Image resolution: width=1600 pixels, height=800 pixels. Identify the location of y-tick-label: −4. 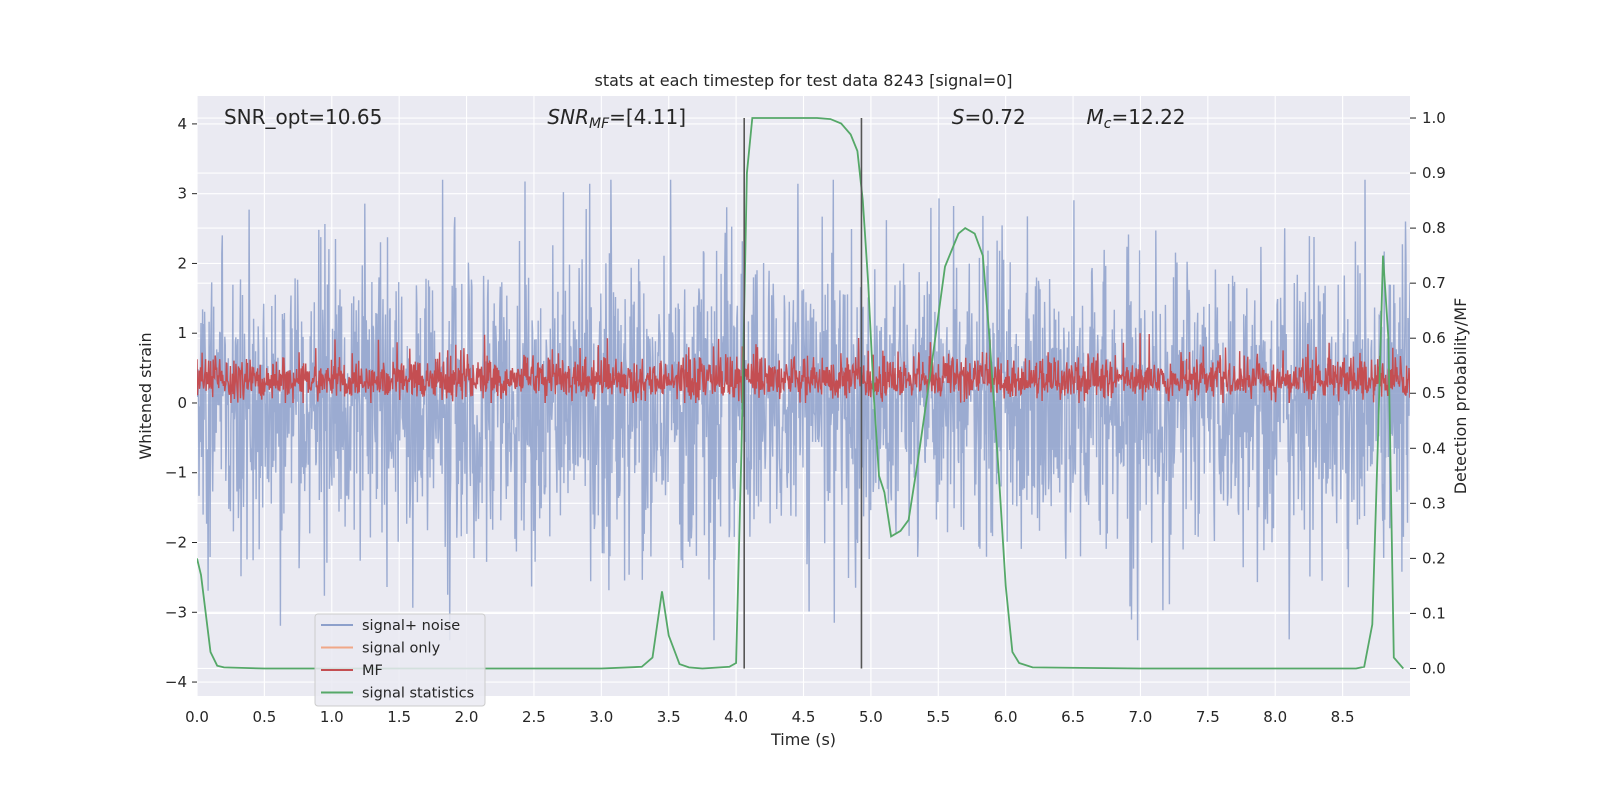
(176, 682).